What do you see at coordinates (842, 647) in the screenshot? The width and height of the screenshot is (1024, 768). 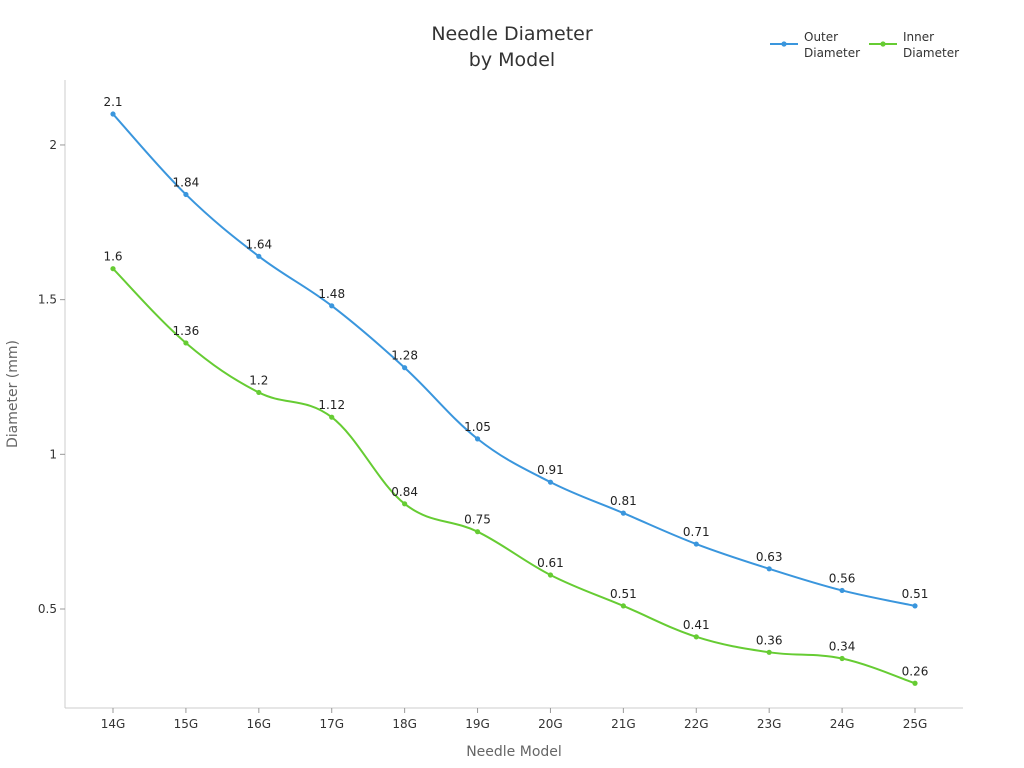 I see `data-label: 0.34` at bounding box center [842, 647].